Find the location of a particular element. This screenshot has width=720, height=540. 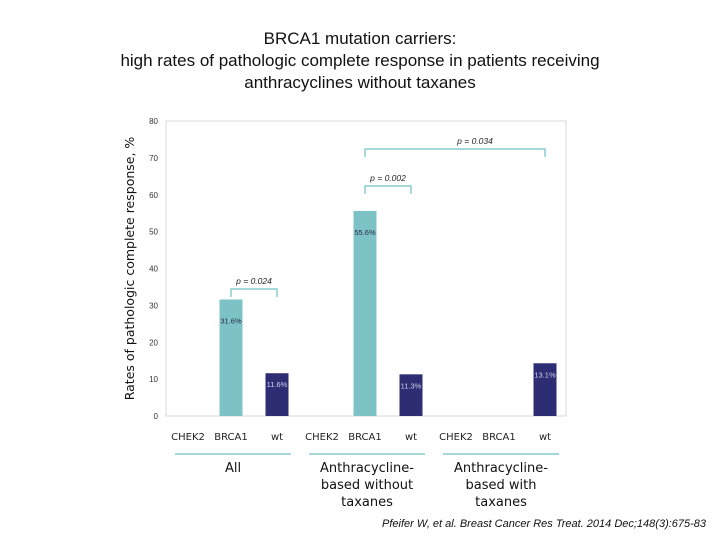

y-tick-label: 80 is located at coordinates (153, 121).